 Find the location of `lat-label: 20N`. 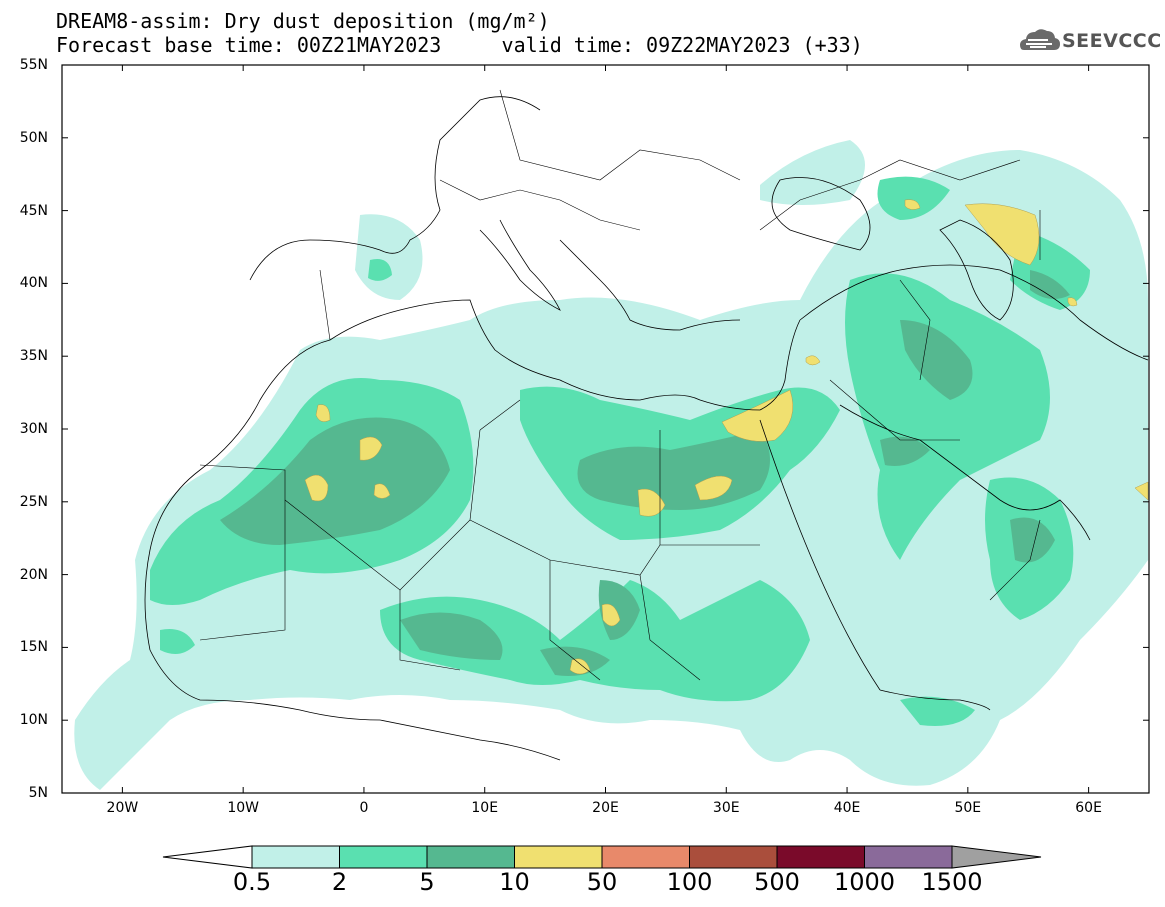

lat-label: 20N is located at coordinates (33, 574).